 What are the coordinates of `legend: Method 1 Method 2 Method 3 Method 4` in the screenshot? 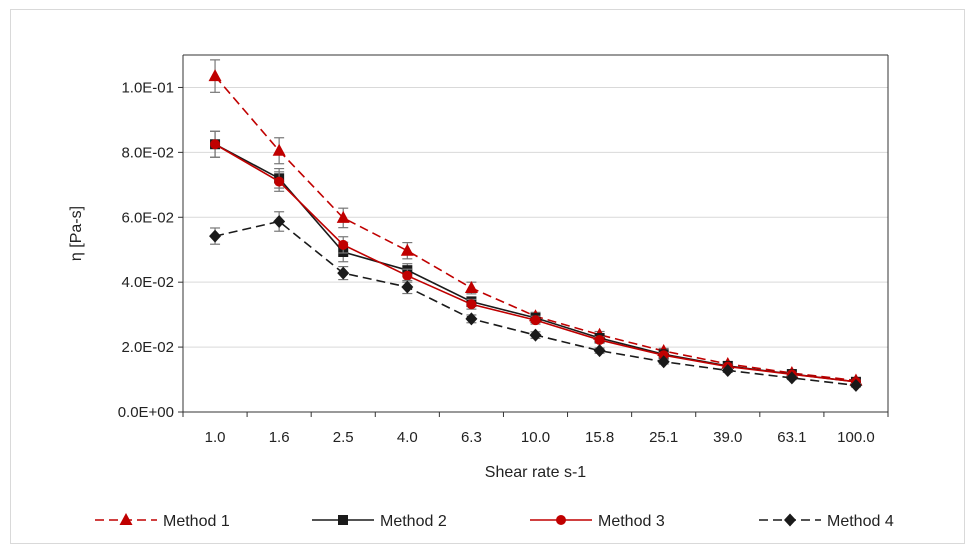 It's located at (494, 521).